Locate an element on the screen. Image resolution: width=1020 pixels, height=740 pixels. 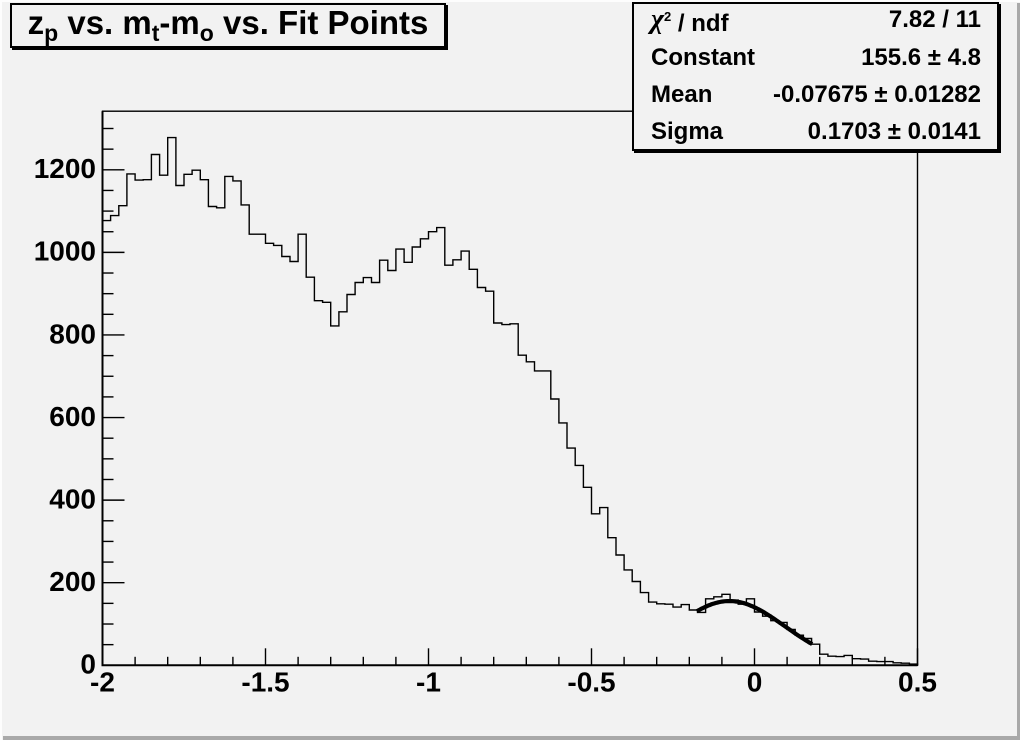
svg-text: 200 is located at coordinates (72, 581).